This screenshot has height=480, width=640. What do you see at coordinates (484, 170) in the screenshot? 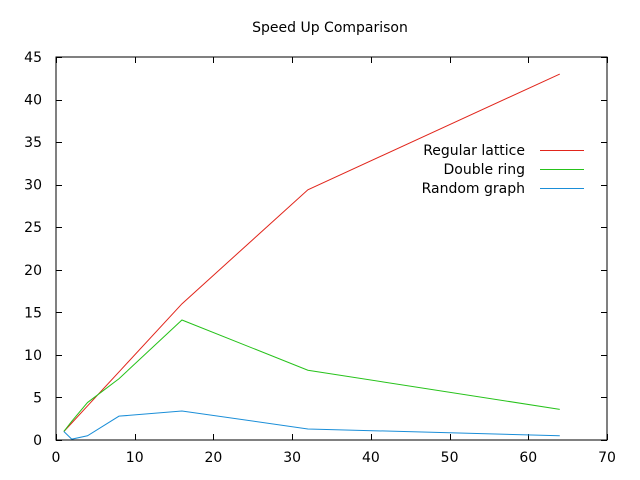
I see `legend-label-double-ring: Double ring` at bounding box center [484, 170].